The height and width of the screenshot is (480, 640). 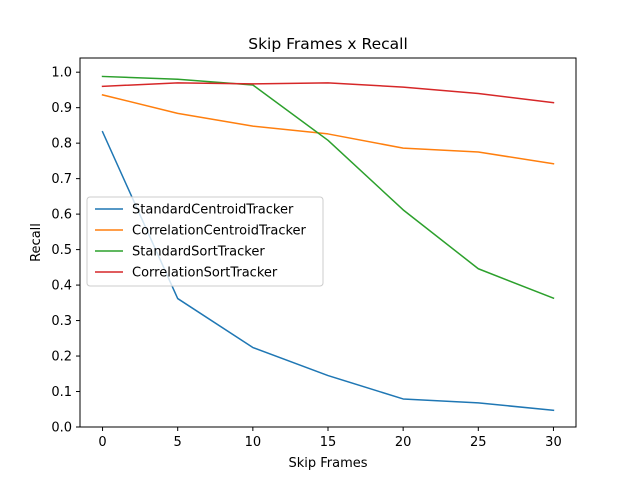 What do you see at coordinates (198, 252) in the screenshot?
I see `legend-label: StandardSortTracker` at bounding box center [198, 252].